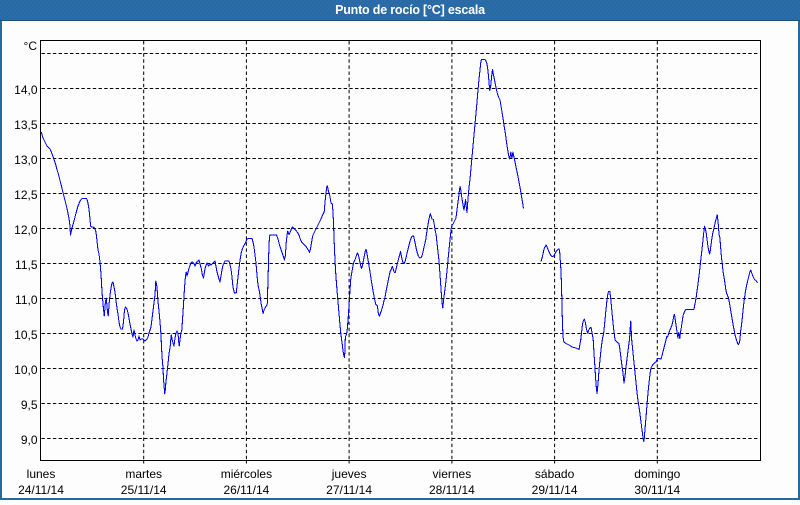 This screenshot has height=505, width=800. I want to click on svg-text: 9,5, so click(29, 405).